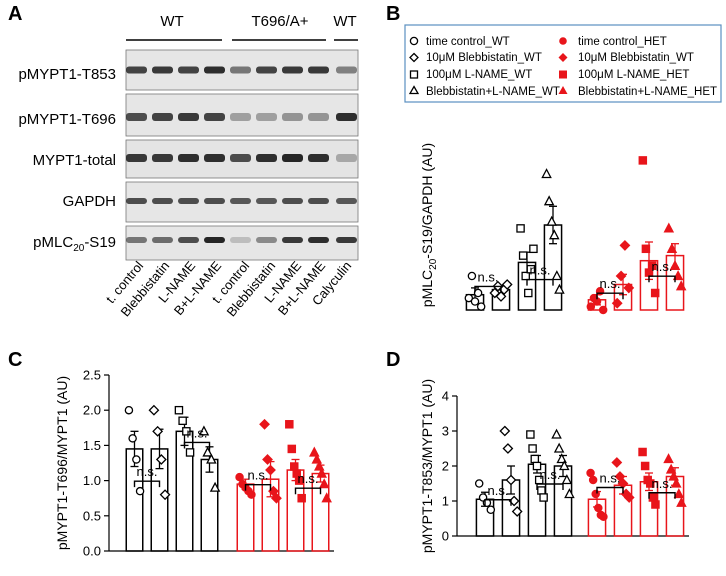 The image size is (726, 576). I want to click on y-tick-label: 4, so click(445, 396).